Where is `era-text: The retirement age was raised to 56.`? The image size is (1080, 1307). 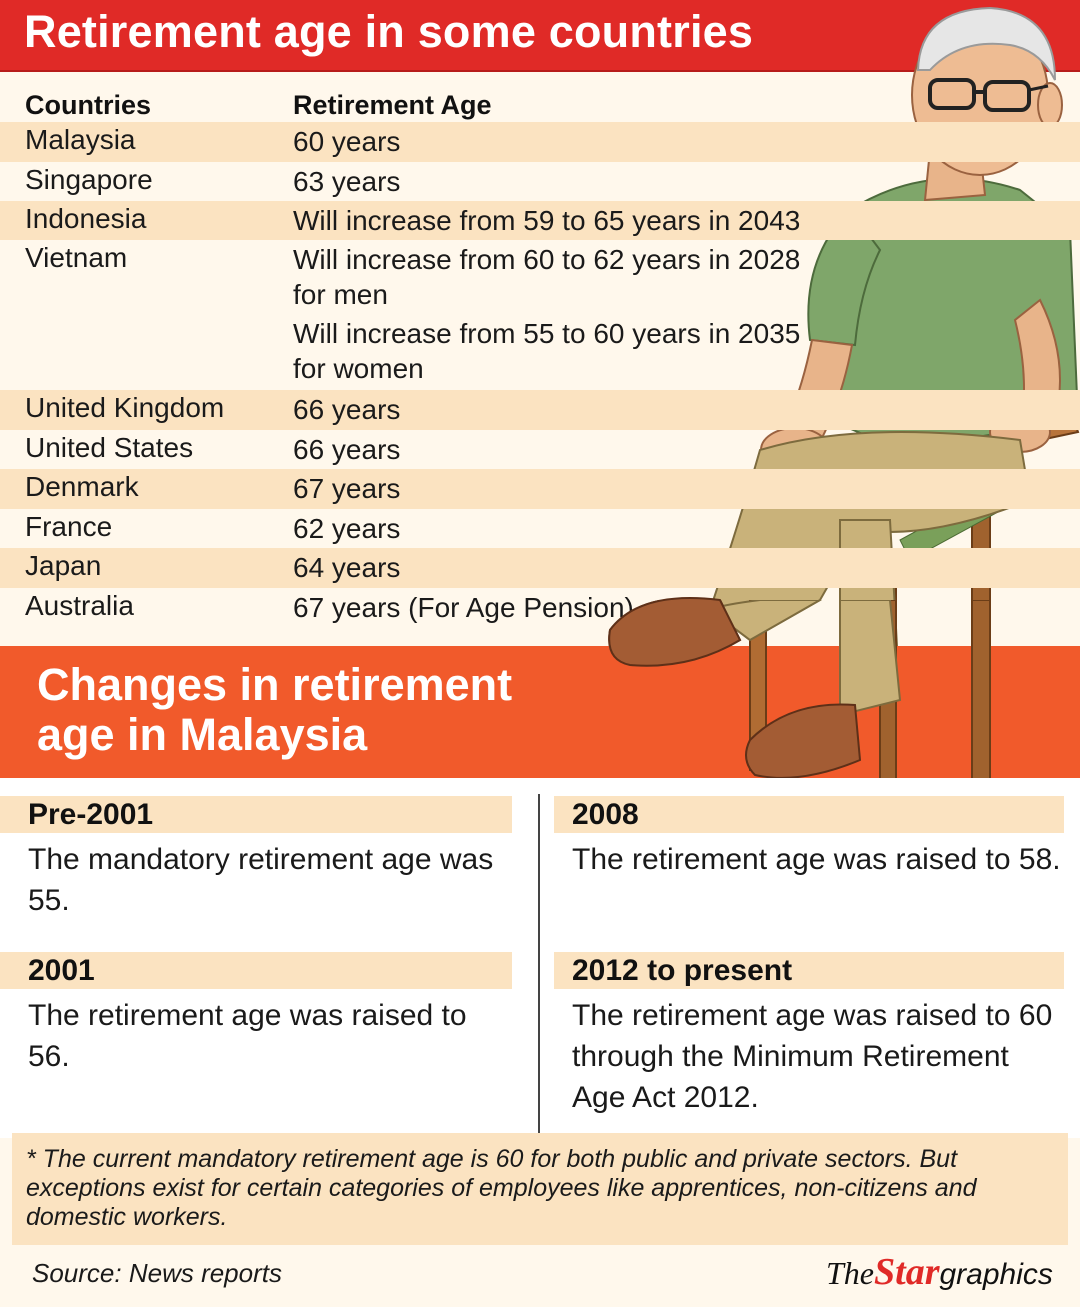 era-text: The retirement age was raised to 56. is located at coordinates (247, 1036).